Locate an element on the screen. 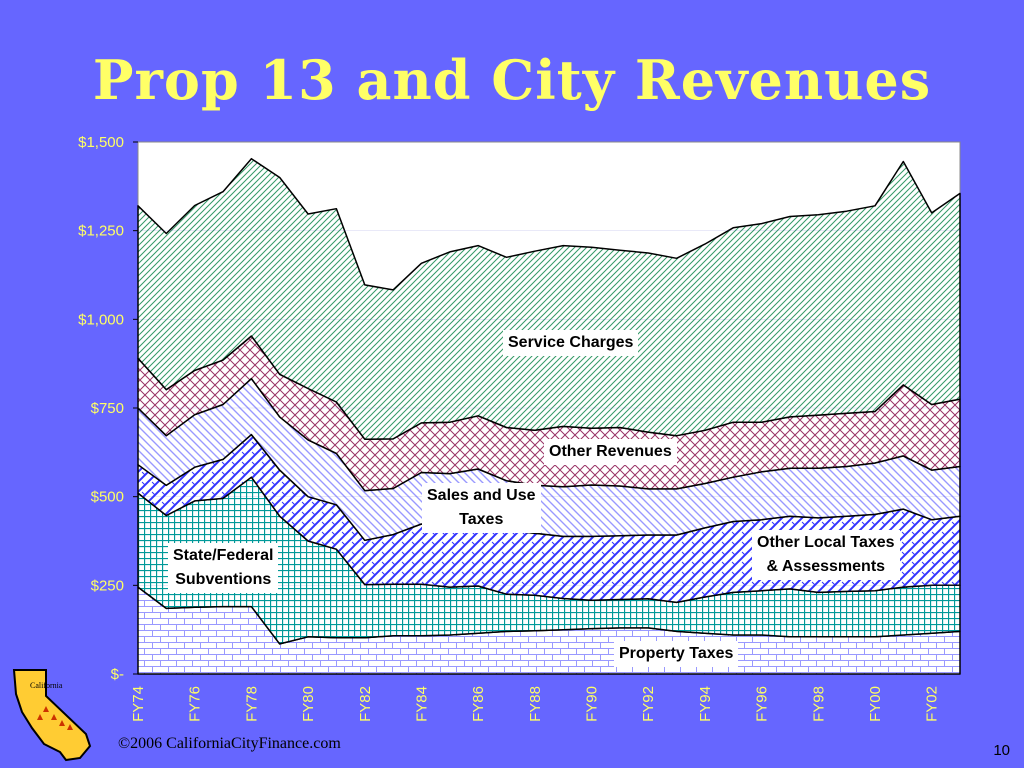 Image resolution: width=1024 pixels, height=768 pixels. x-tick-label: FY90 is located at coordinates (592, 704).